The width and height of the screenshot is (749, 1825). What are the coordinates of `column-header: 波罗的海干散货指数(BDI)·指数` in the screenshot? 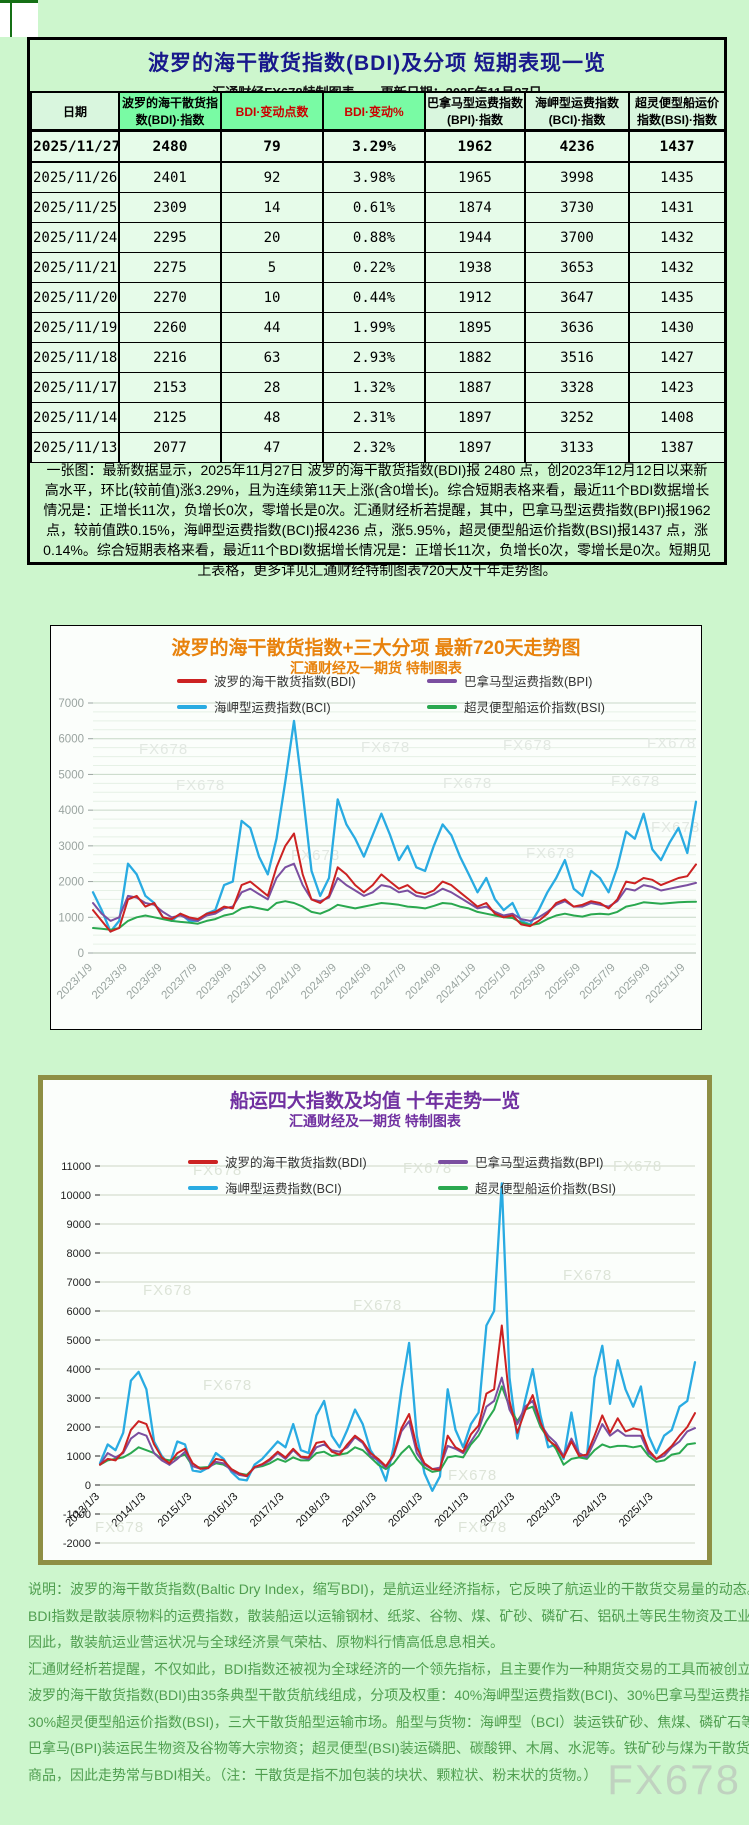 It's located at (170, 111).